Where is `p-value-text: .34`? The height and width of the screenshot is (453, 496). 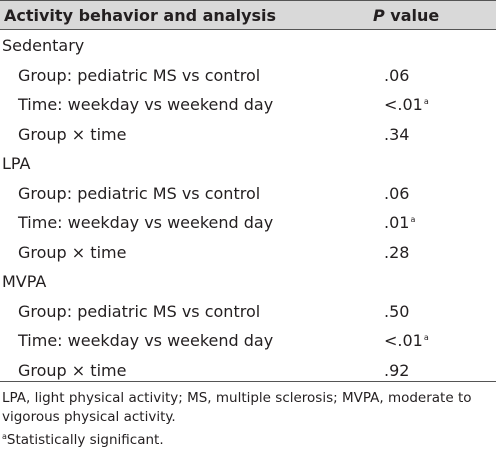 p-value-text: .34 is located at coordinates (397, 134).